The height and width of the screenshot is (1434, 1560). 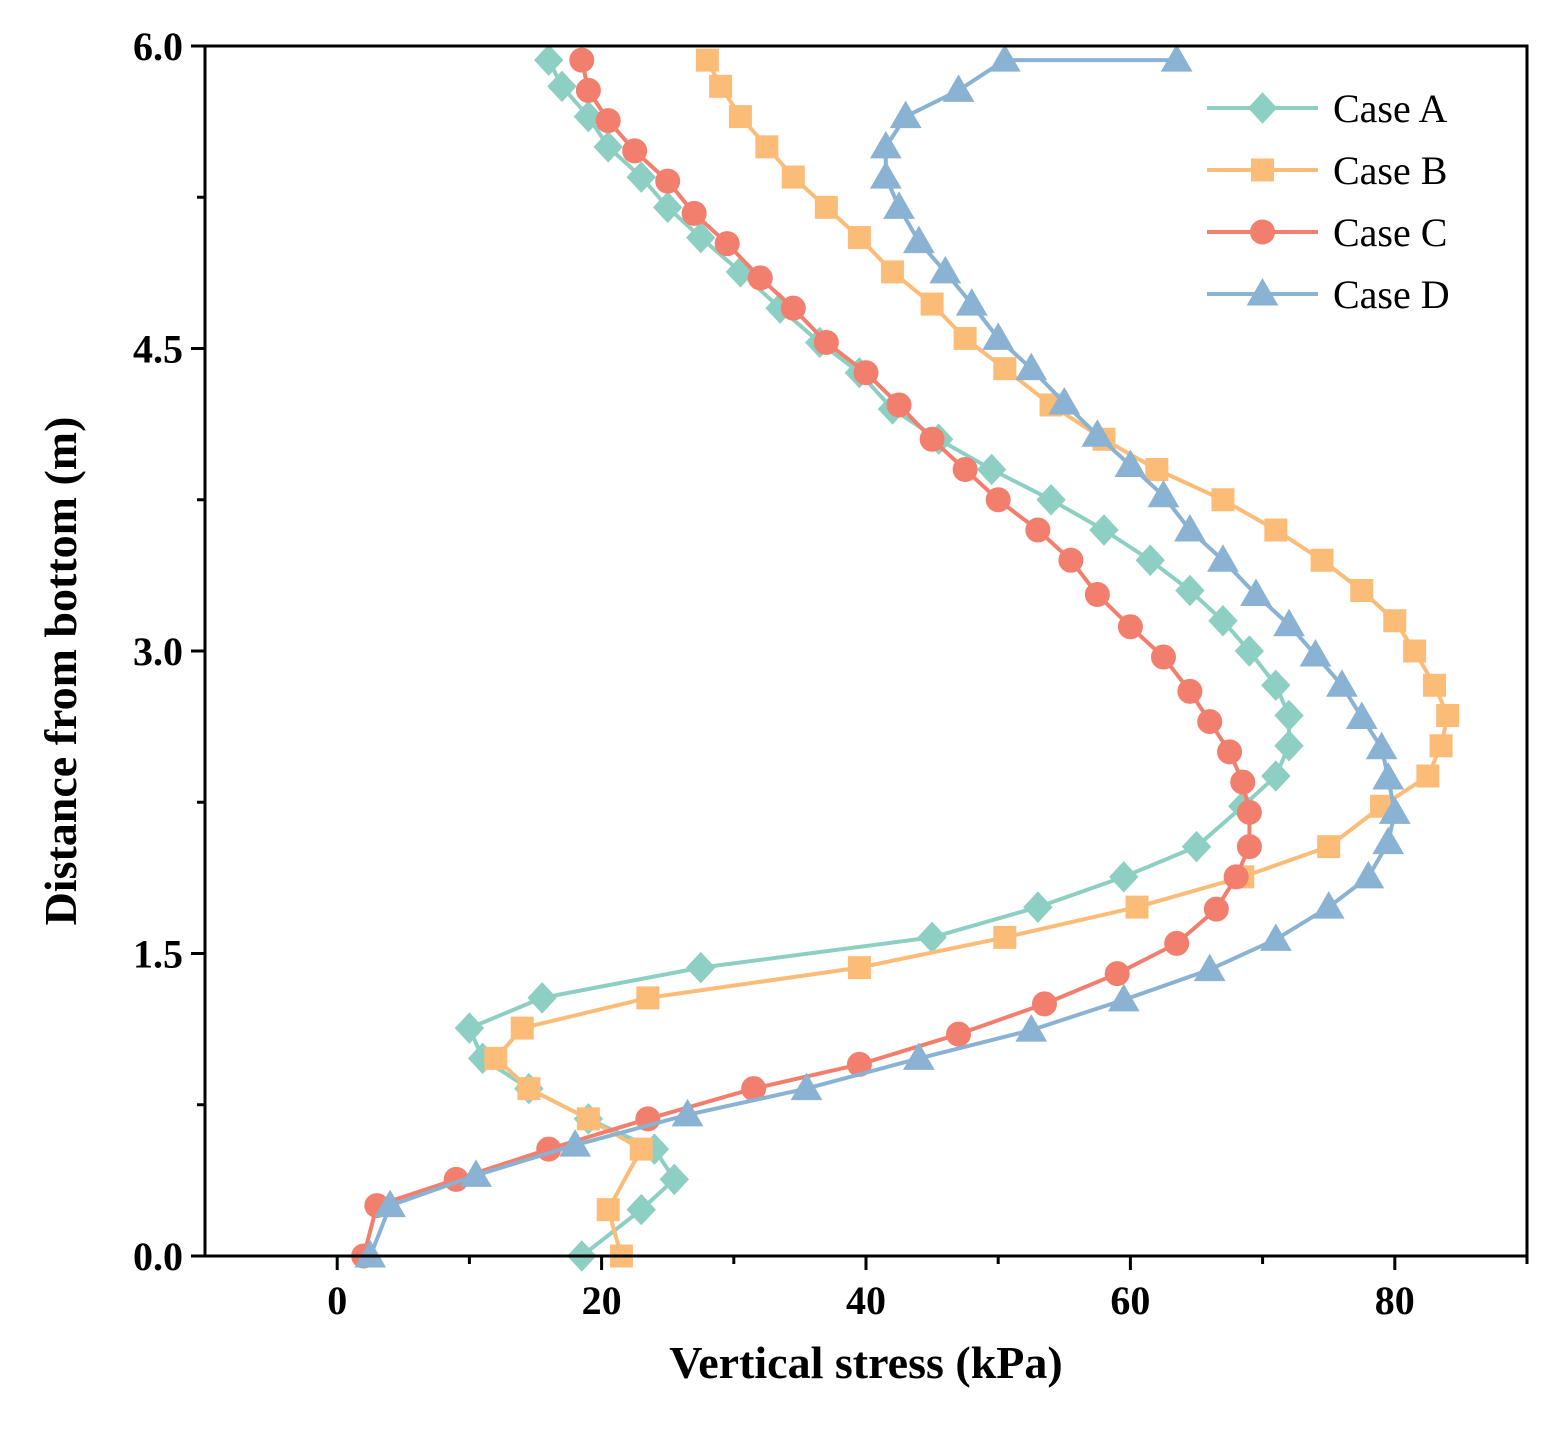 What do you see at coordinates (158, 349) in the screenshot?
I see `y-tick-label: 4.5` at bounding box center [158, 349].